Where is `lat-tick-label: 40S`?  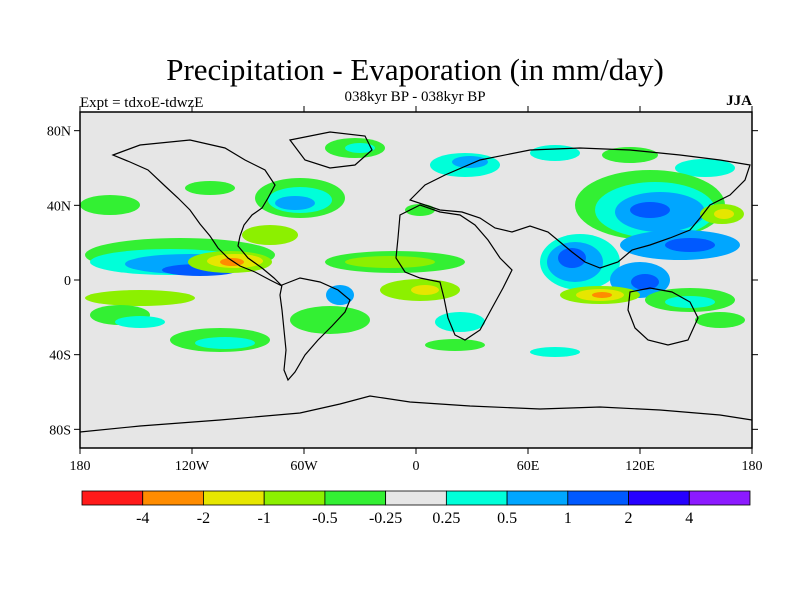 lat-tick-label: 40S is located at coordinates (60, 356).